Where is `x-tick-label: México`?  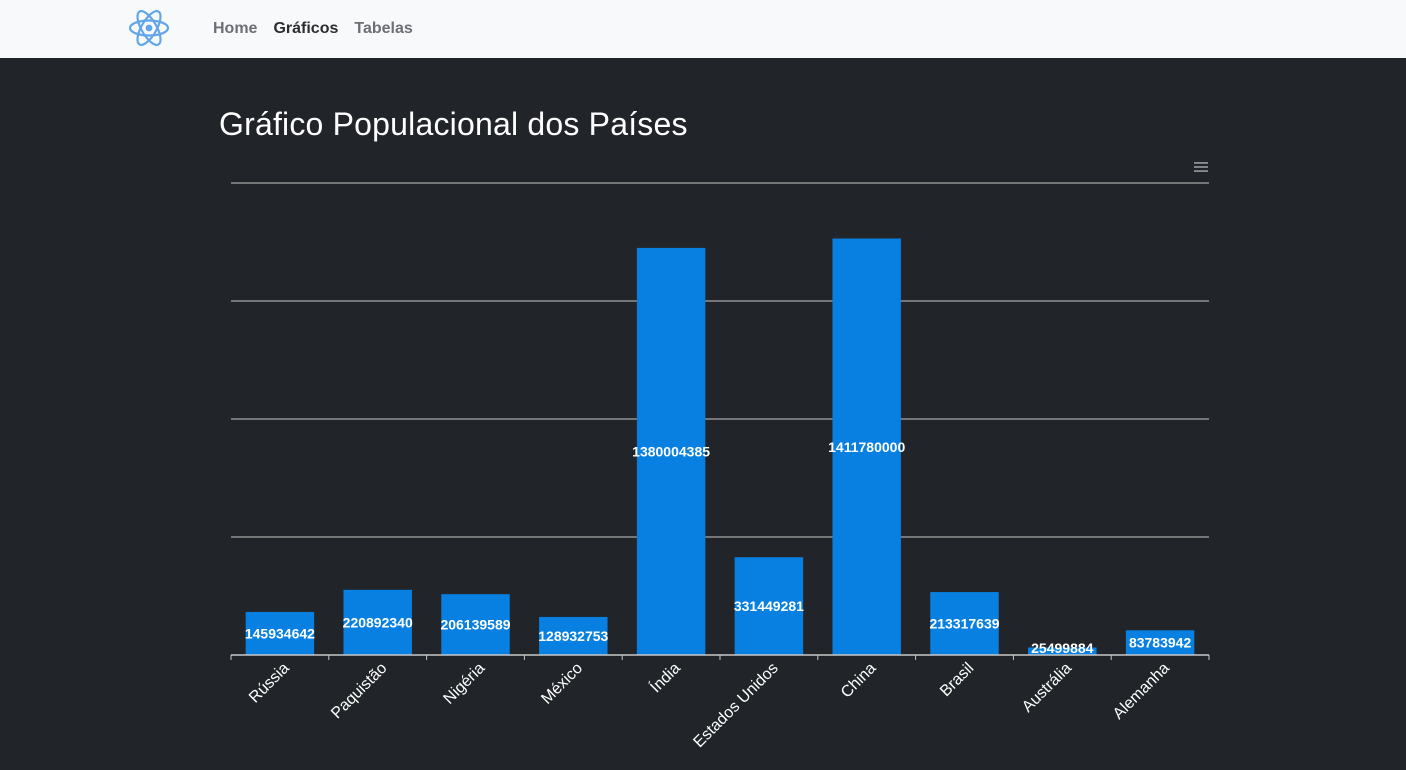
x-tick-label: México is located at coordinates (562, 684).